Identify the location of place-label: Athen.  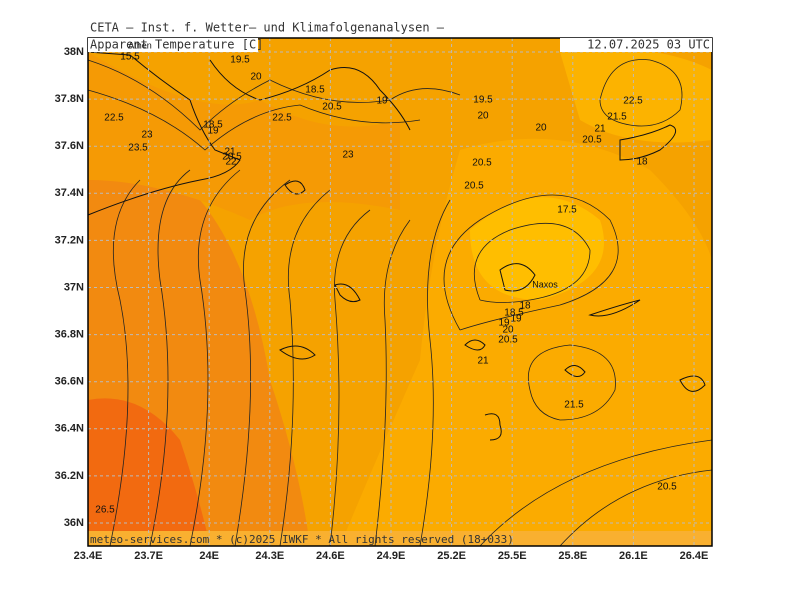
(140, 45).